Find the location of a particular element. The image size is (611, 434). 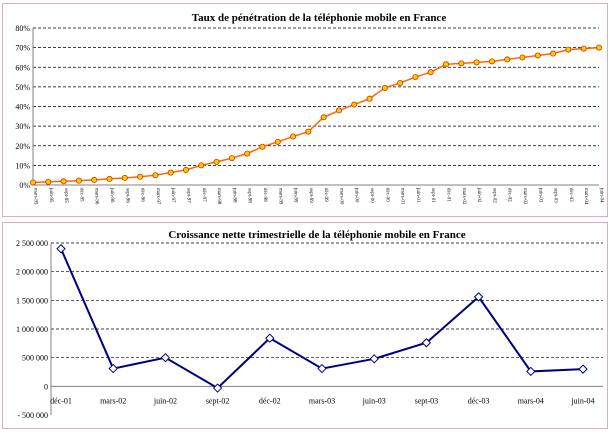

x-tick-label: mars-97 is located at coordinates (157, 196).